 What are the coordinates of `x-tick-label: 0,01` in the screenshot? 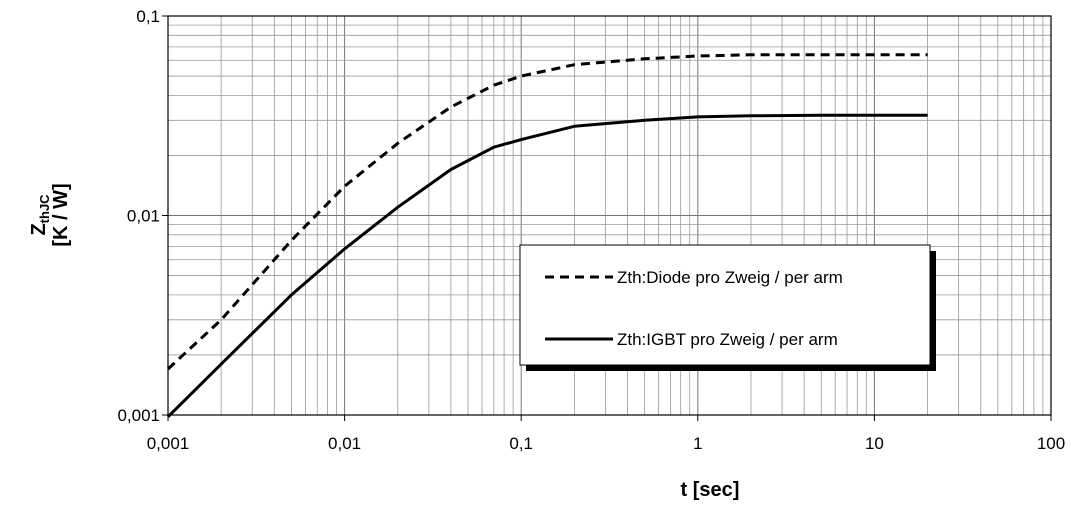 It's located at (344, 443).